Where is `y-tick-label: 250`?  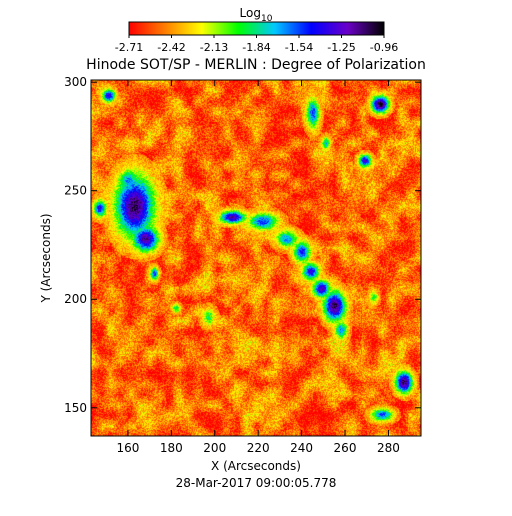 y-tick-label: 250 is located at coordinates (75, 191).